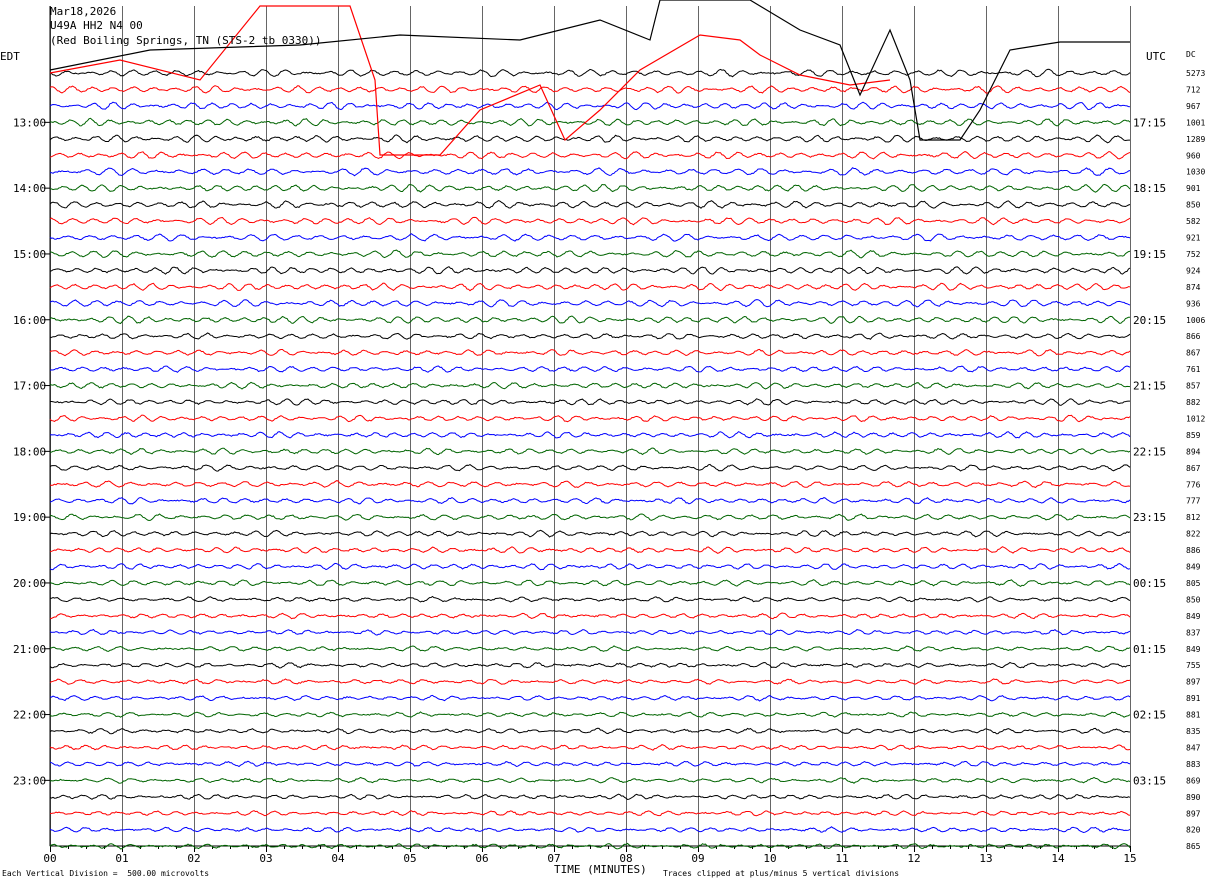  Describe the element at coordinates (1193, 287) in the screenshot. I see `dc-value: 874` at that location.